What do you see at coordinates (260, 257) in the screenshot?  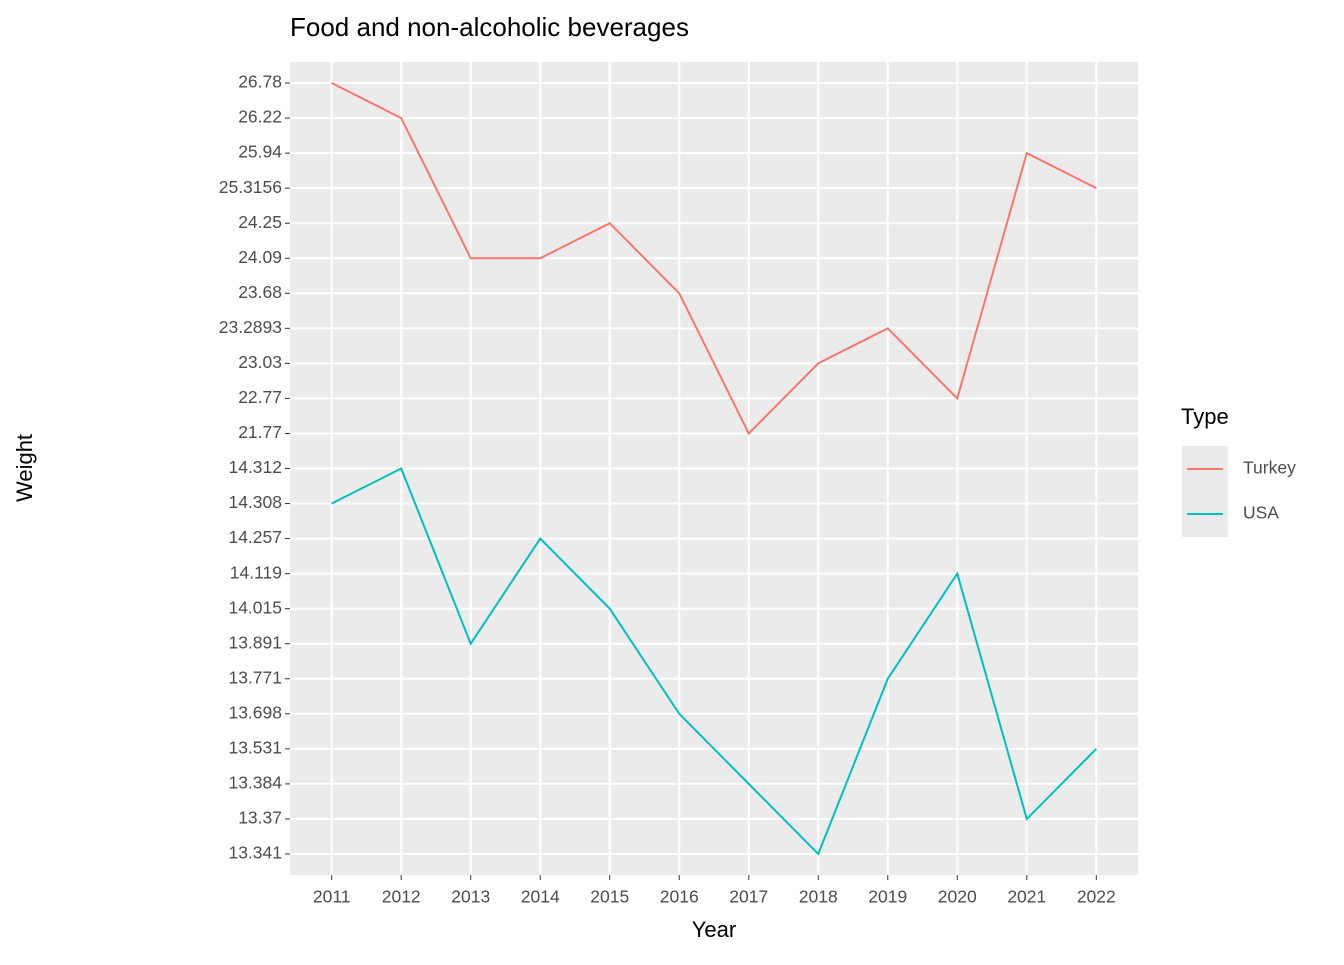 I see `y-tick-label: 24.09` at bounding box center [260, 257].